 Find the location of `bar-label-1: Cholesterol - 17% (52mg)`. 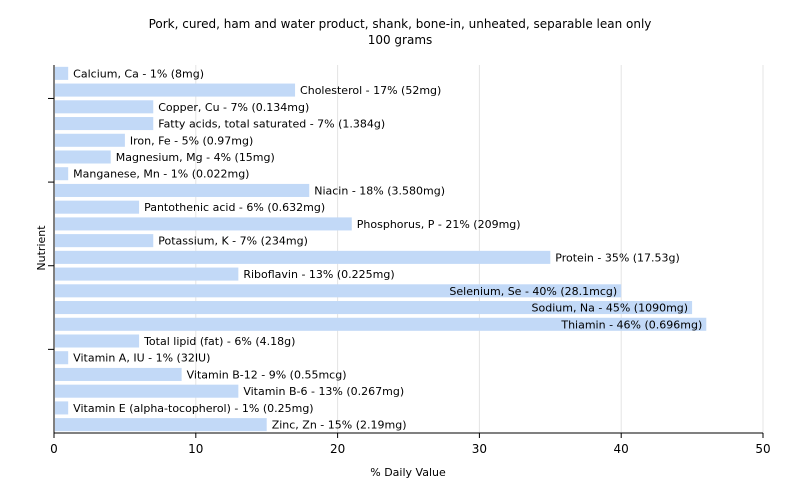

bar-label-1: Cholesterol - 17% (52mg) is located at coordinates (370, 90).